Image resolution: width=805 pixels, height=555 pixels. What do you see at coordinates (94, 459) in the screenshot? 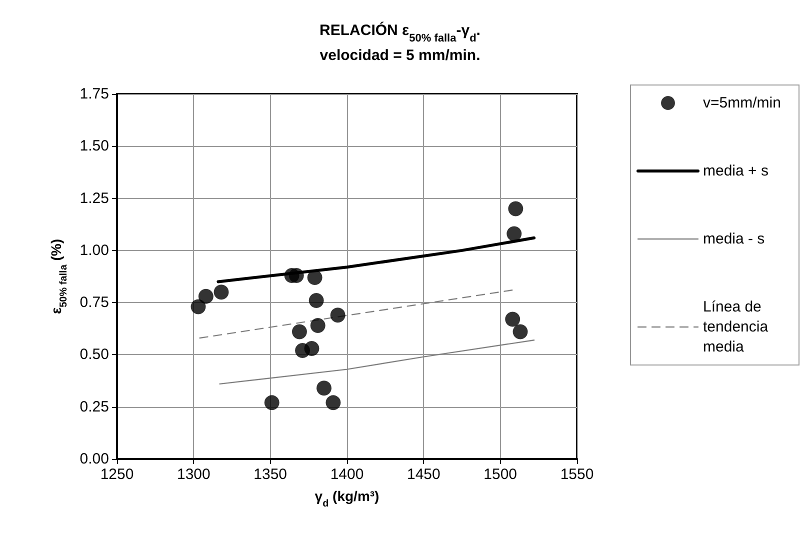
I see `y-tick-label: 0.00` at bounding box center [94, 459].